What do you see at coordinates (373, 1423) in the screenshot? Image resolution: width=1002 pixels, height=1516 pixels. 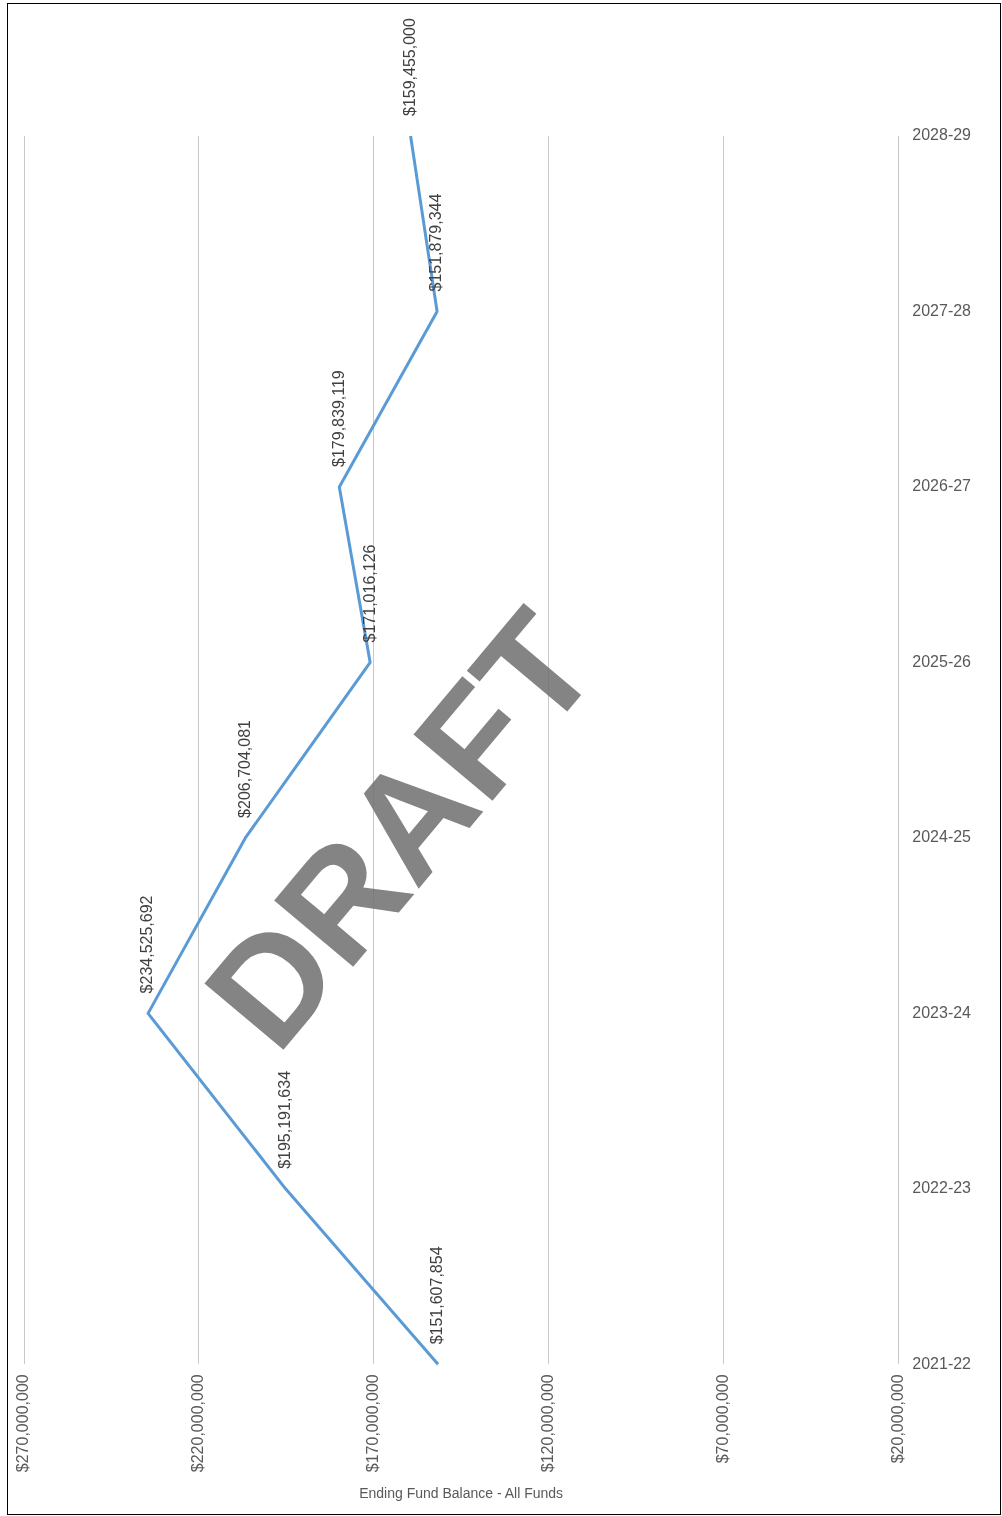 I see `x-tick-label: $170,000,000` at bounding box center [373, 1423].